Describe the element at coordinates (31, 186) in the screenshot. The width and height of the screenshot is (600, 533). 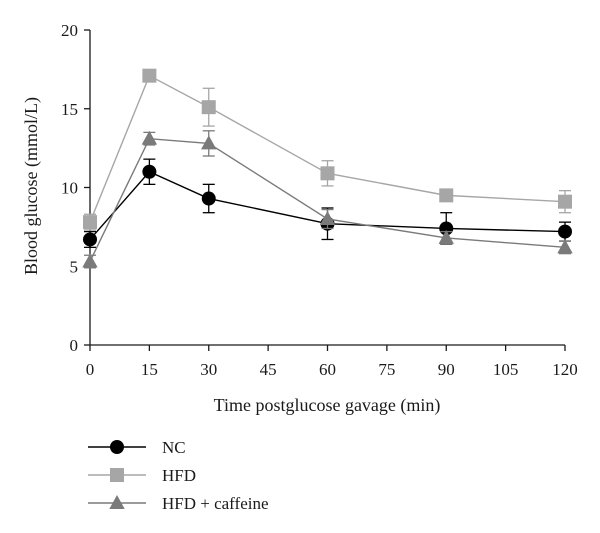
I see `y-axis-title: Blood glucose (mmol/L)` at that location.